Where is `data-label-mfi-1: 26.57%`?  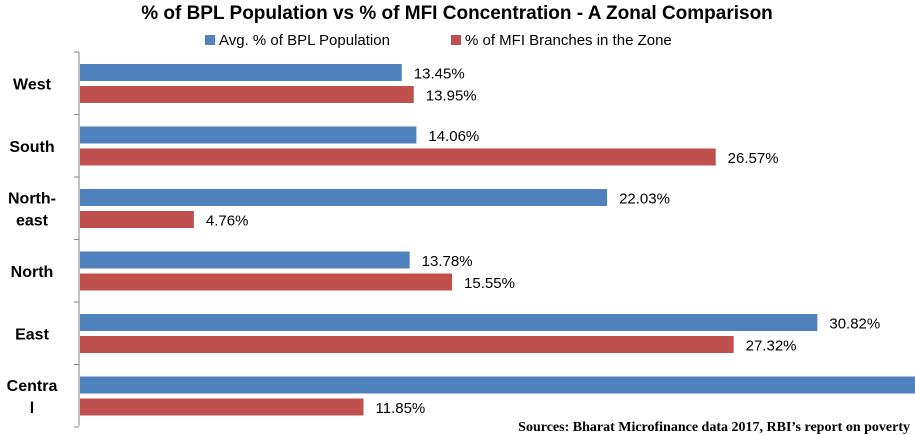
data-label-mfi-1: 26.57% is located at coordinates (753, 158).